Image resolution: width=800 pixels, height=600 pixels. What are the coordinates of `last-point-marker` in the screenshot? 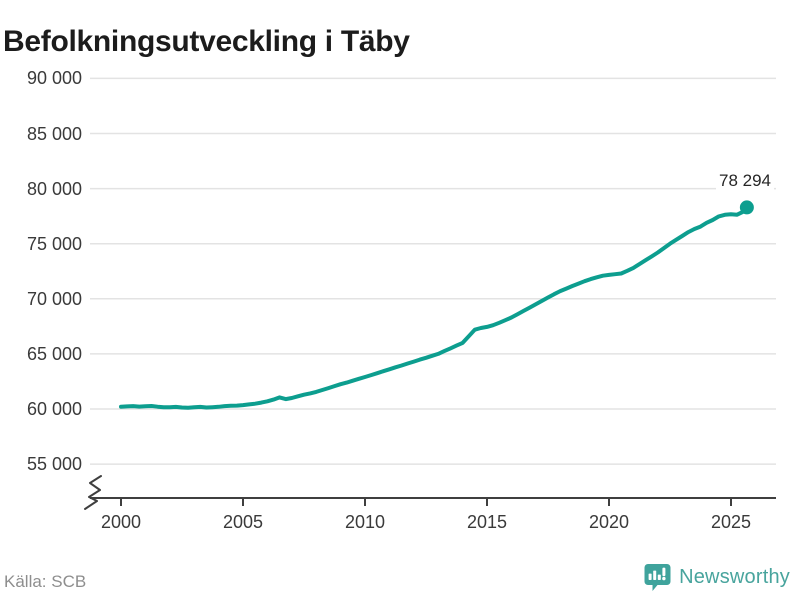 It's located at (746, 207).